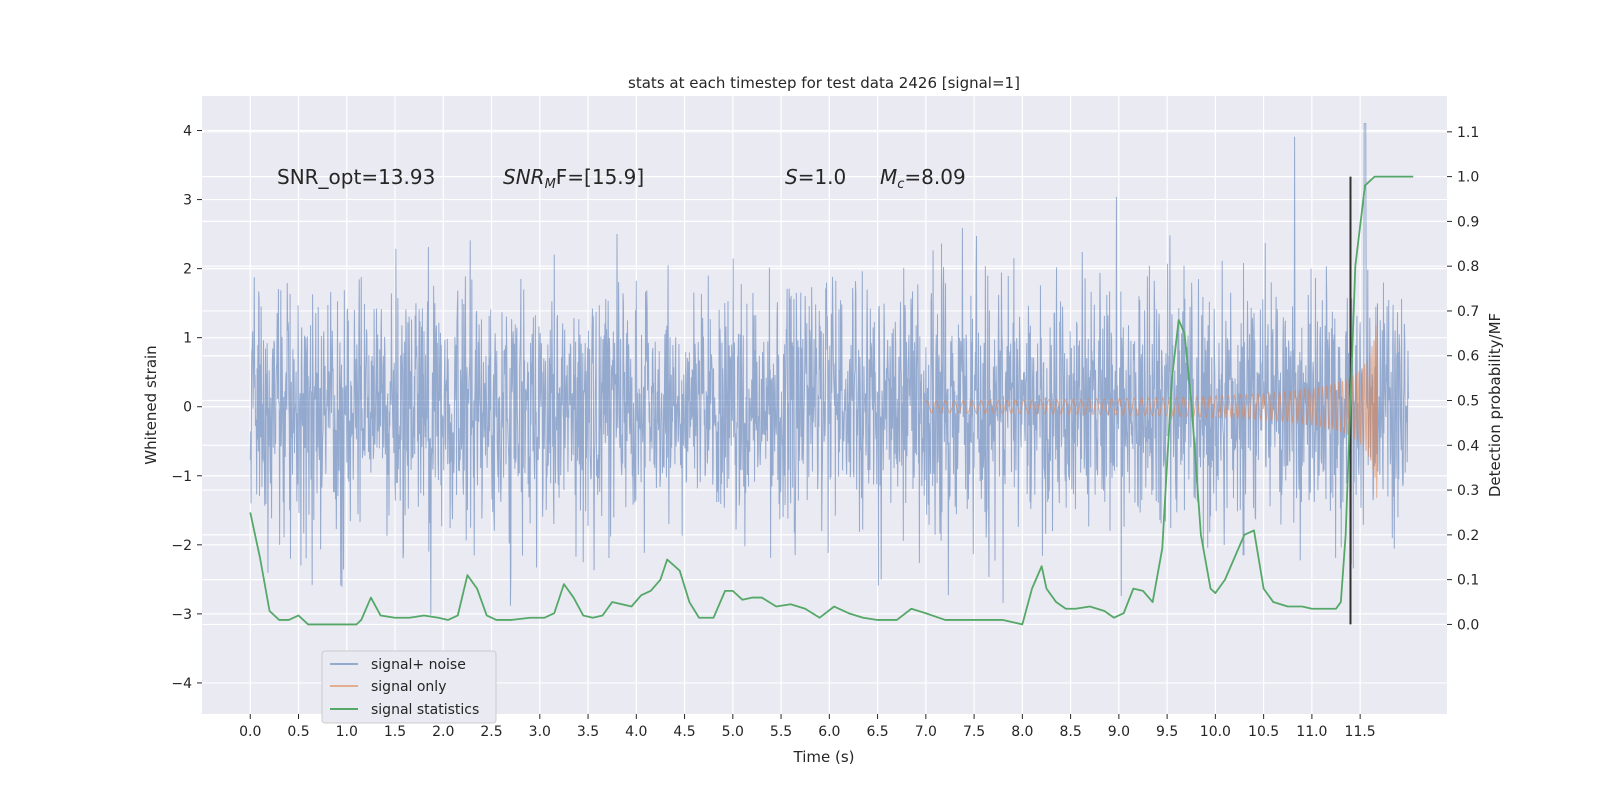 Image resolution: width=1600 pixels, height=800 pixels. I want to click on x-tick-label: 11.0, so click(1311, 732).